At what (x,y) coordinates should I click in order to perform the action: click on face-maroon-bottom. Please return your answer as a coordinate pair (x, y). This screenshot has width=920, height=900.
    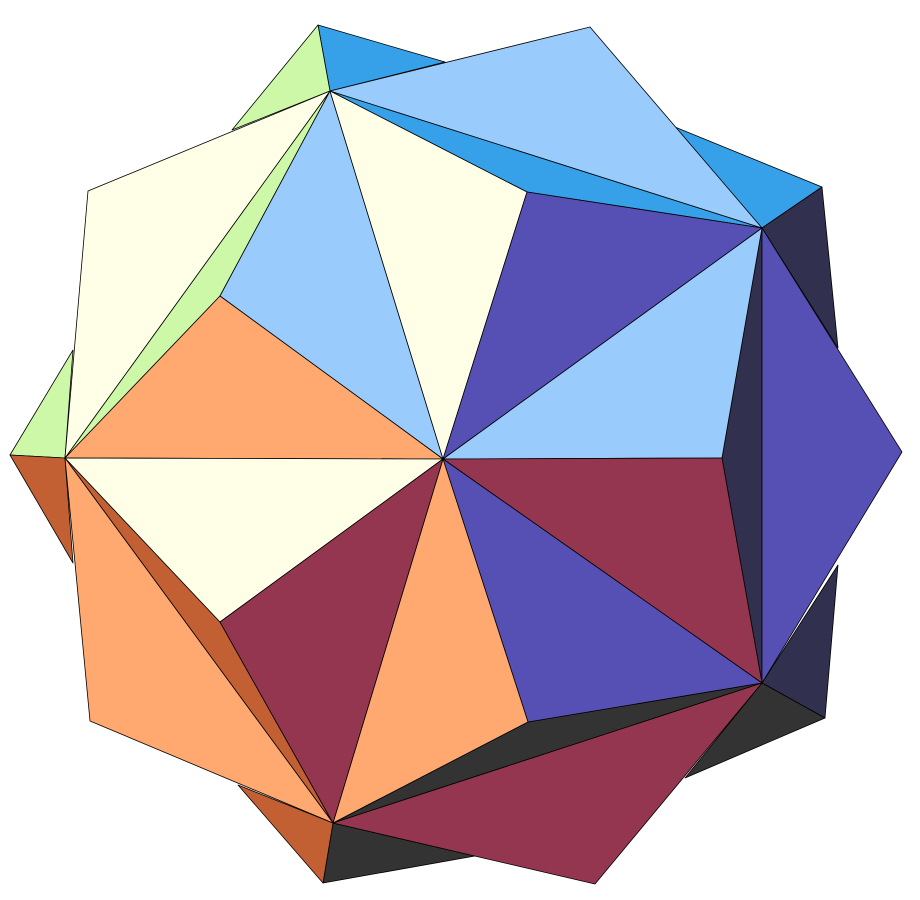
    Looking at the image, I should click on (547, 783).